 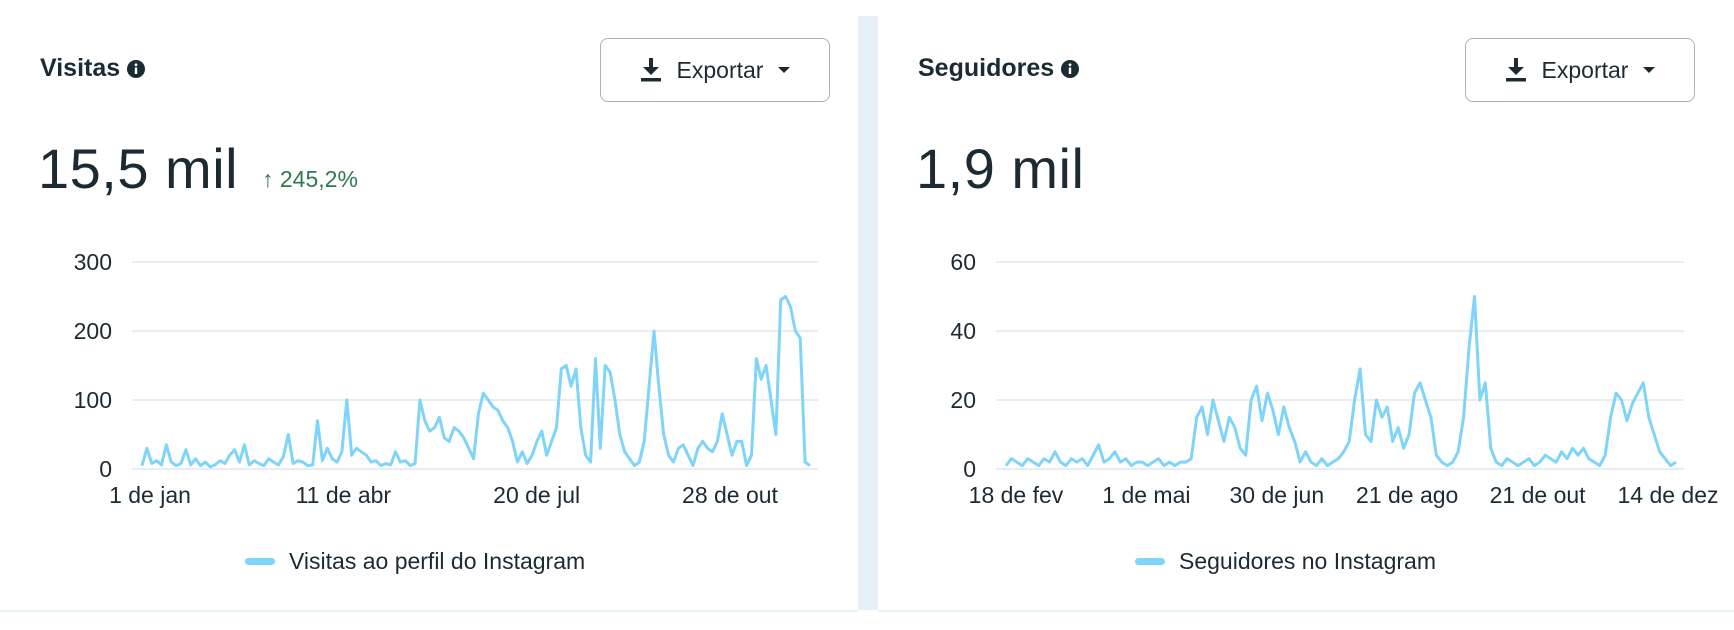 I want to click on followers-title: Seguidores, so click(x=986, y=68).